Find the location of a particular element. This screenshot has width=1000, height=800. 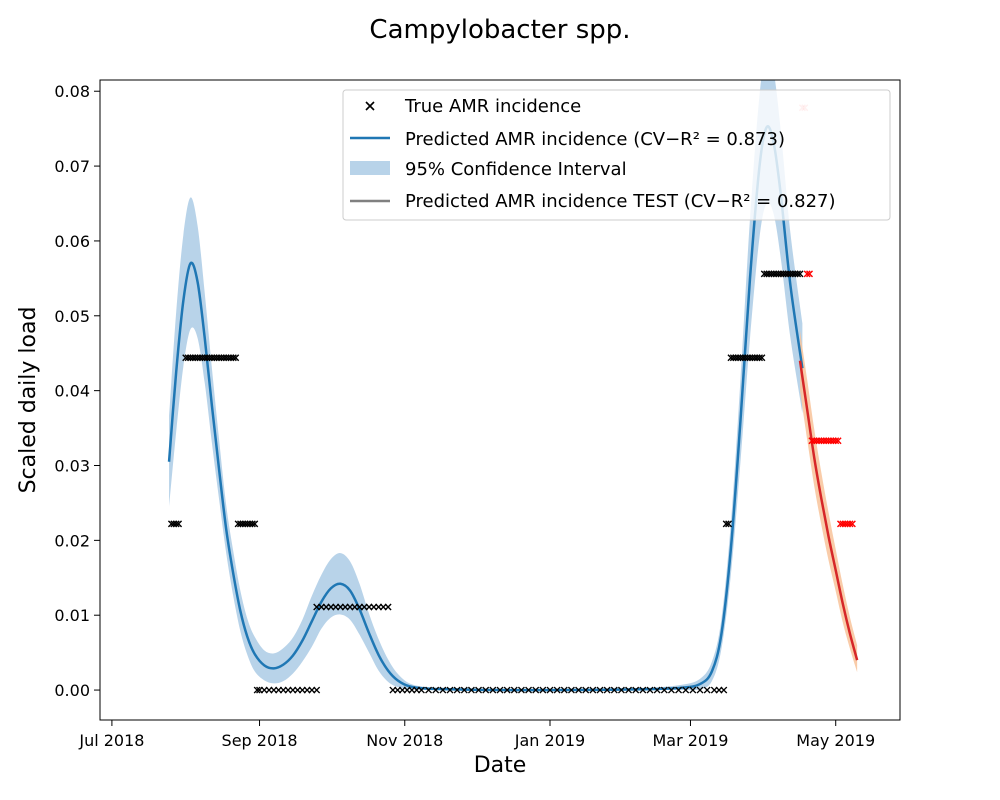

ci-band-test is located at coordinates (829, 501).